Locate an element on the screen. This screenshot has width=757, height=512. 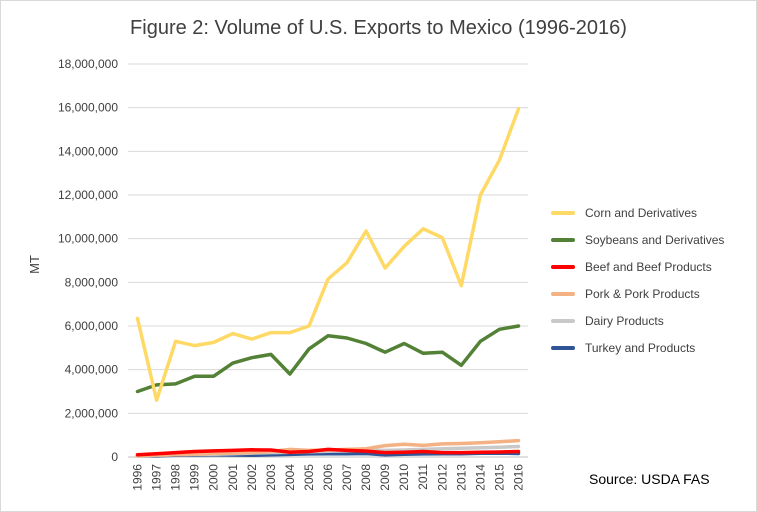
legend-label: Turkey and Products is located at coordinates (640, 347).